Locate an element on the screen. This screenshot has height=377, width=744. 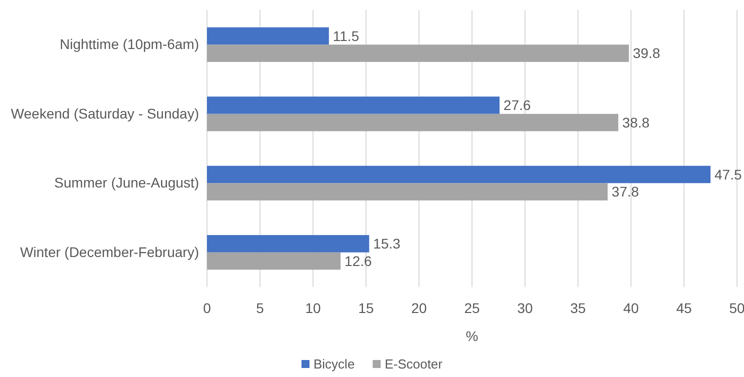
x-tick-label: 25 is located at coordinates (472, 308).